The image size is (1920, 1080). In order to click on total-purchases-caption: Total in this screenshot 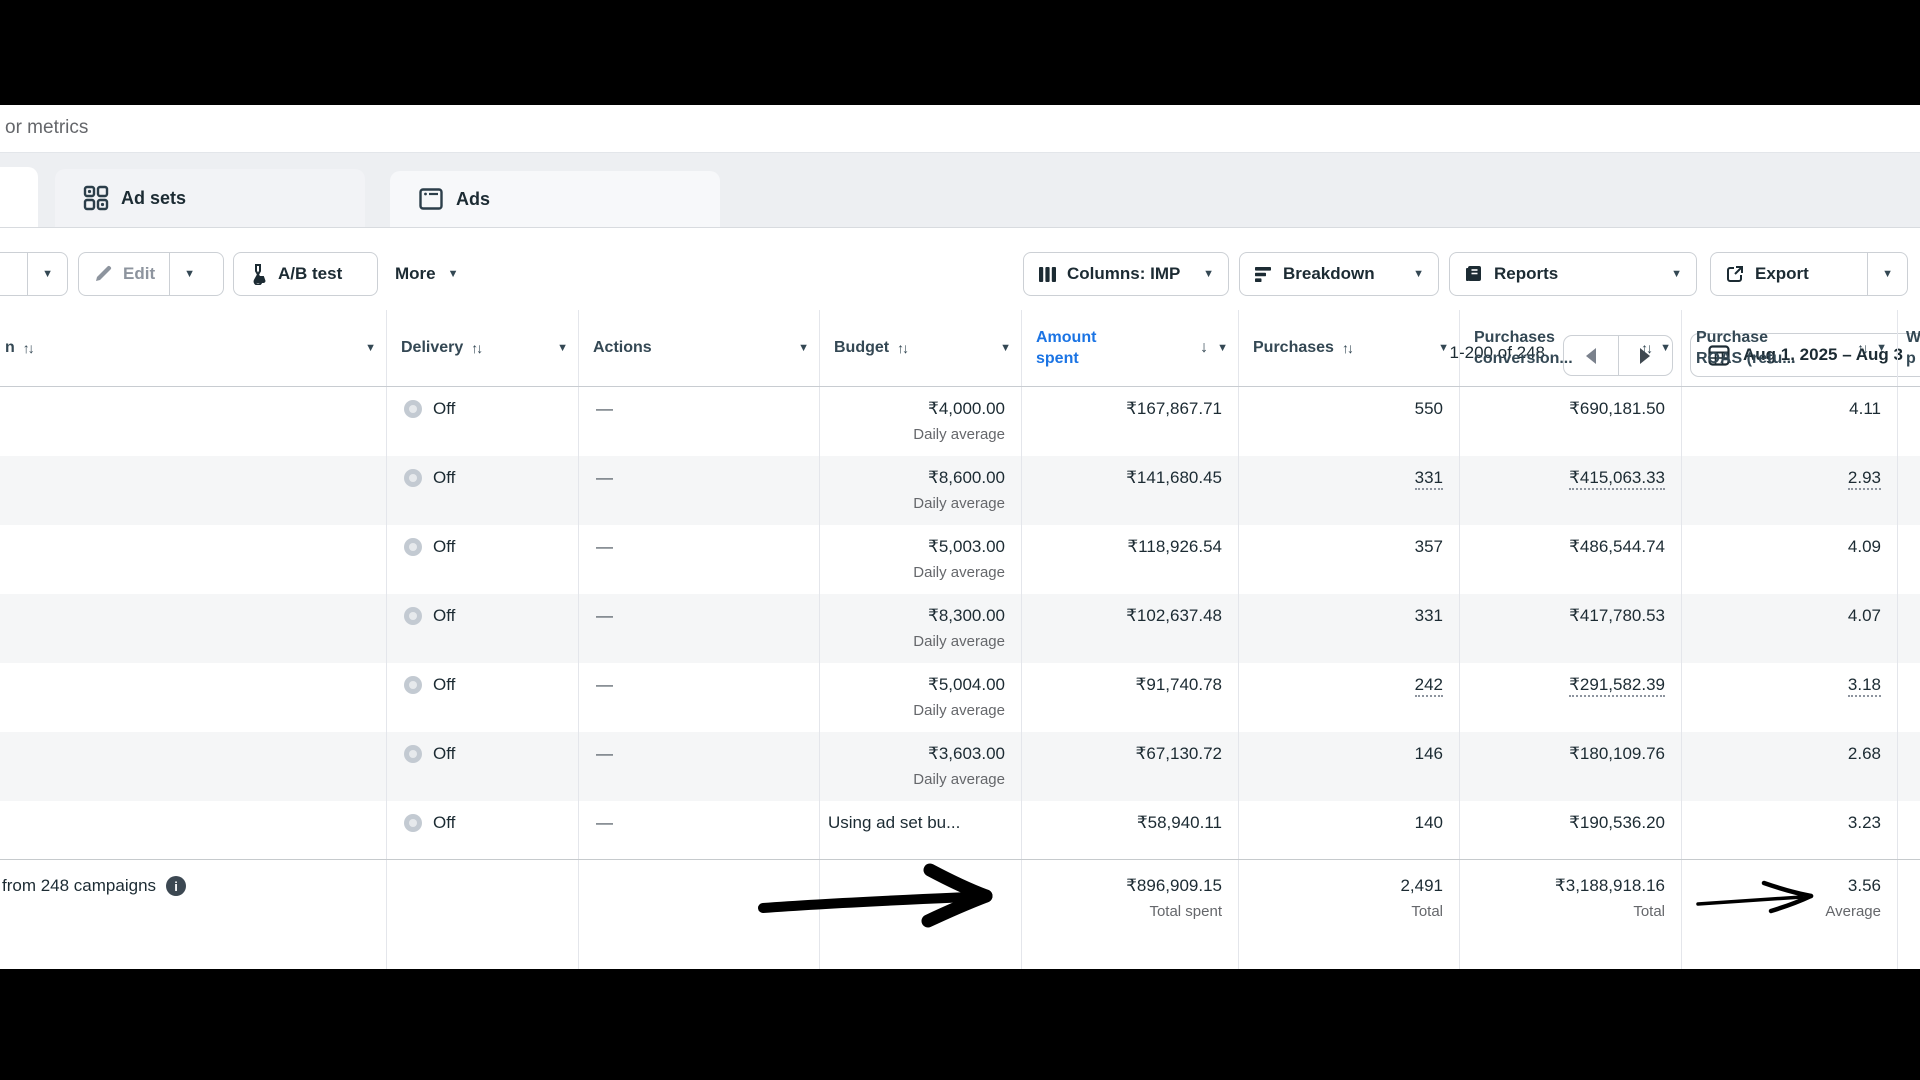, I will do `click(1427, 911)`.